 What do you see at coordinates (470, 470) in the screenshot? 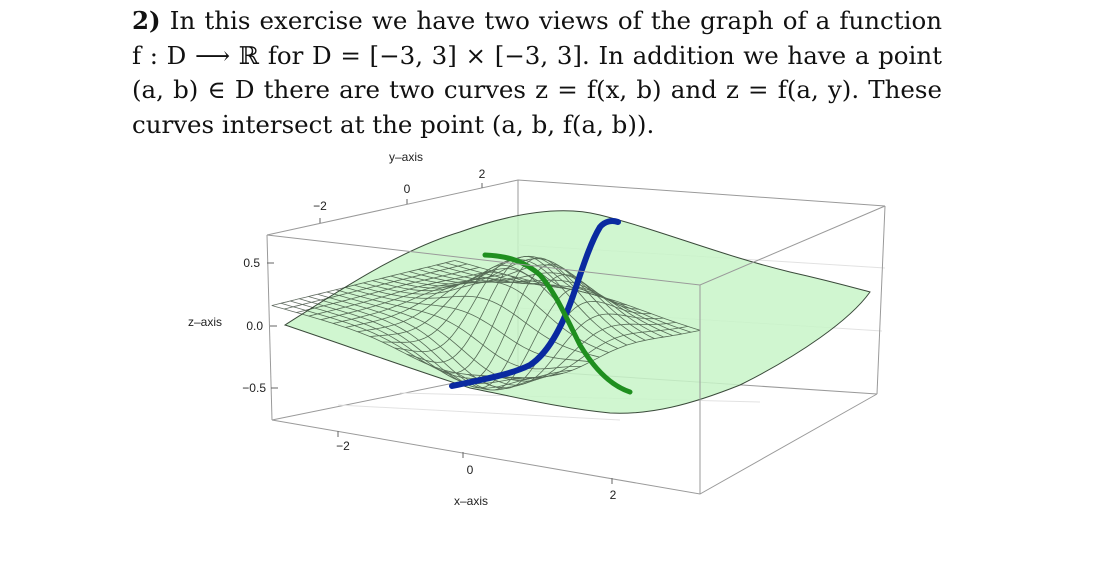
I see `x-tick-label: 0` at bounding box center [470, 470].